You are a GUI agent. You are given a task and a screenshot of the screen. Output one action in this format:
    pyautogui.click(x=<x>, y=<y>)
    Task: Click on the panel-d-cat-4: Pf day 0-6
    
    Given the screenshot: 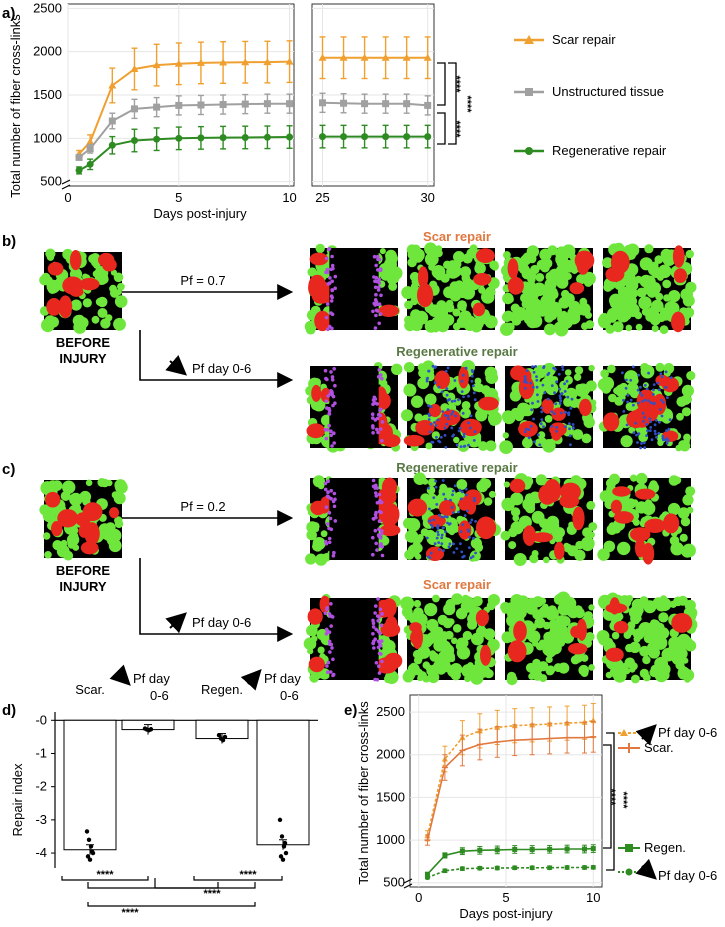 What is the action you would take?
    pyautogui.click(x=282, y=687)
    